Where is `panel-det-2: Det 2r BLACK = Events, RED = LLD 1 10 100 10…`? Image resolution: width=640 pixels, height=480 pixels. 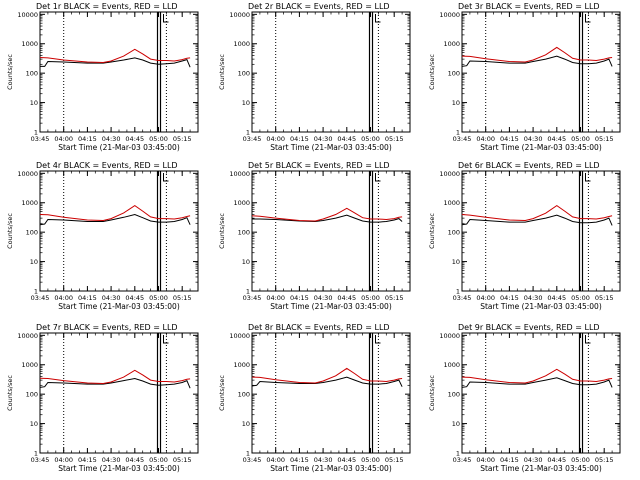 panel-det-2: Det 2r BLACK = Events, RED = LLD 1 10 100 10… is located at coordinates (314, 77).